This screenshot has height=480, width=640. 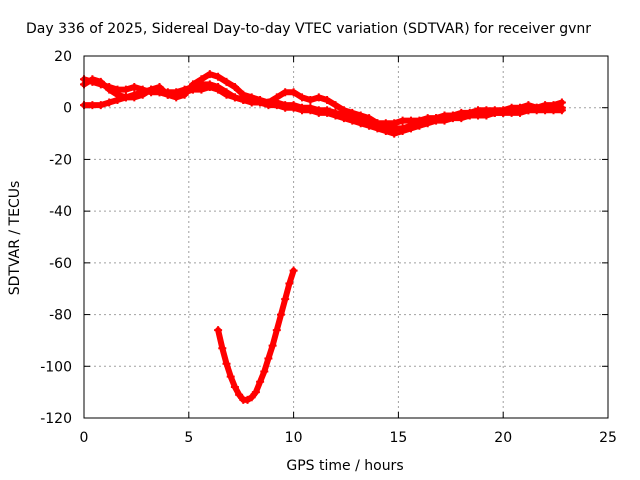 I want to click on series-dip-arc, so click(x=256, y=335).